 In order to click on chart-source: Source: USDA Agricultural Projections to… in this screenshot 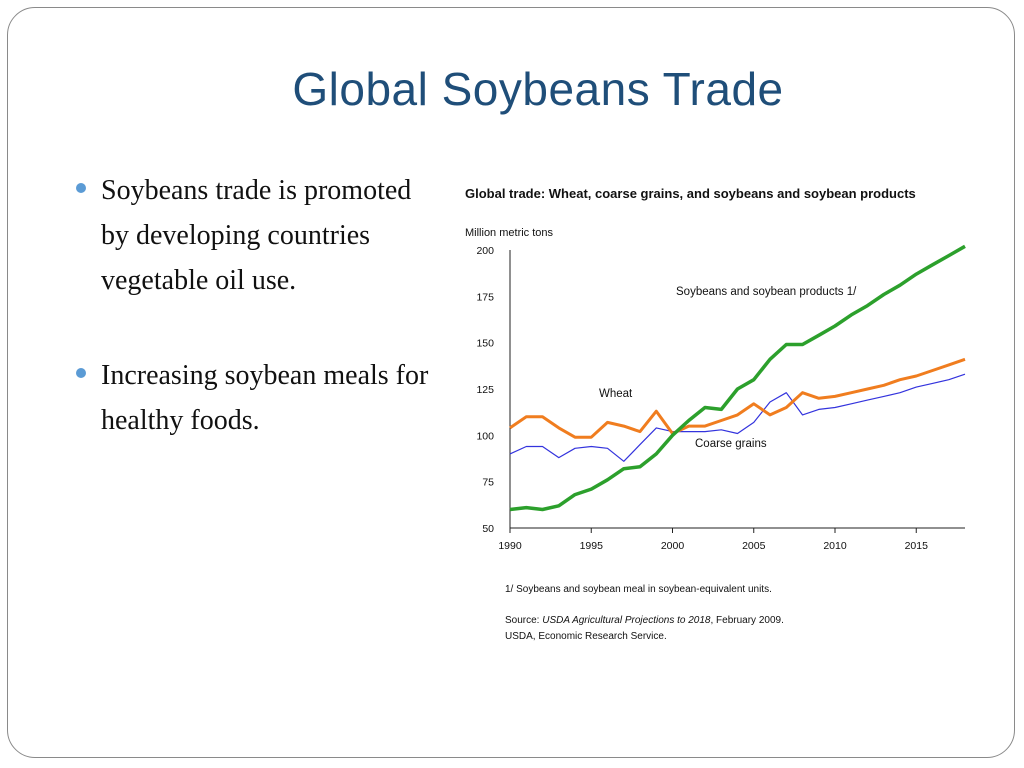, I will do `click(644, 620)`.